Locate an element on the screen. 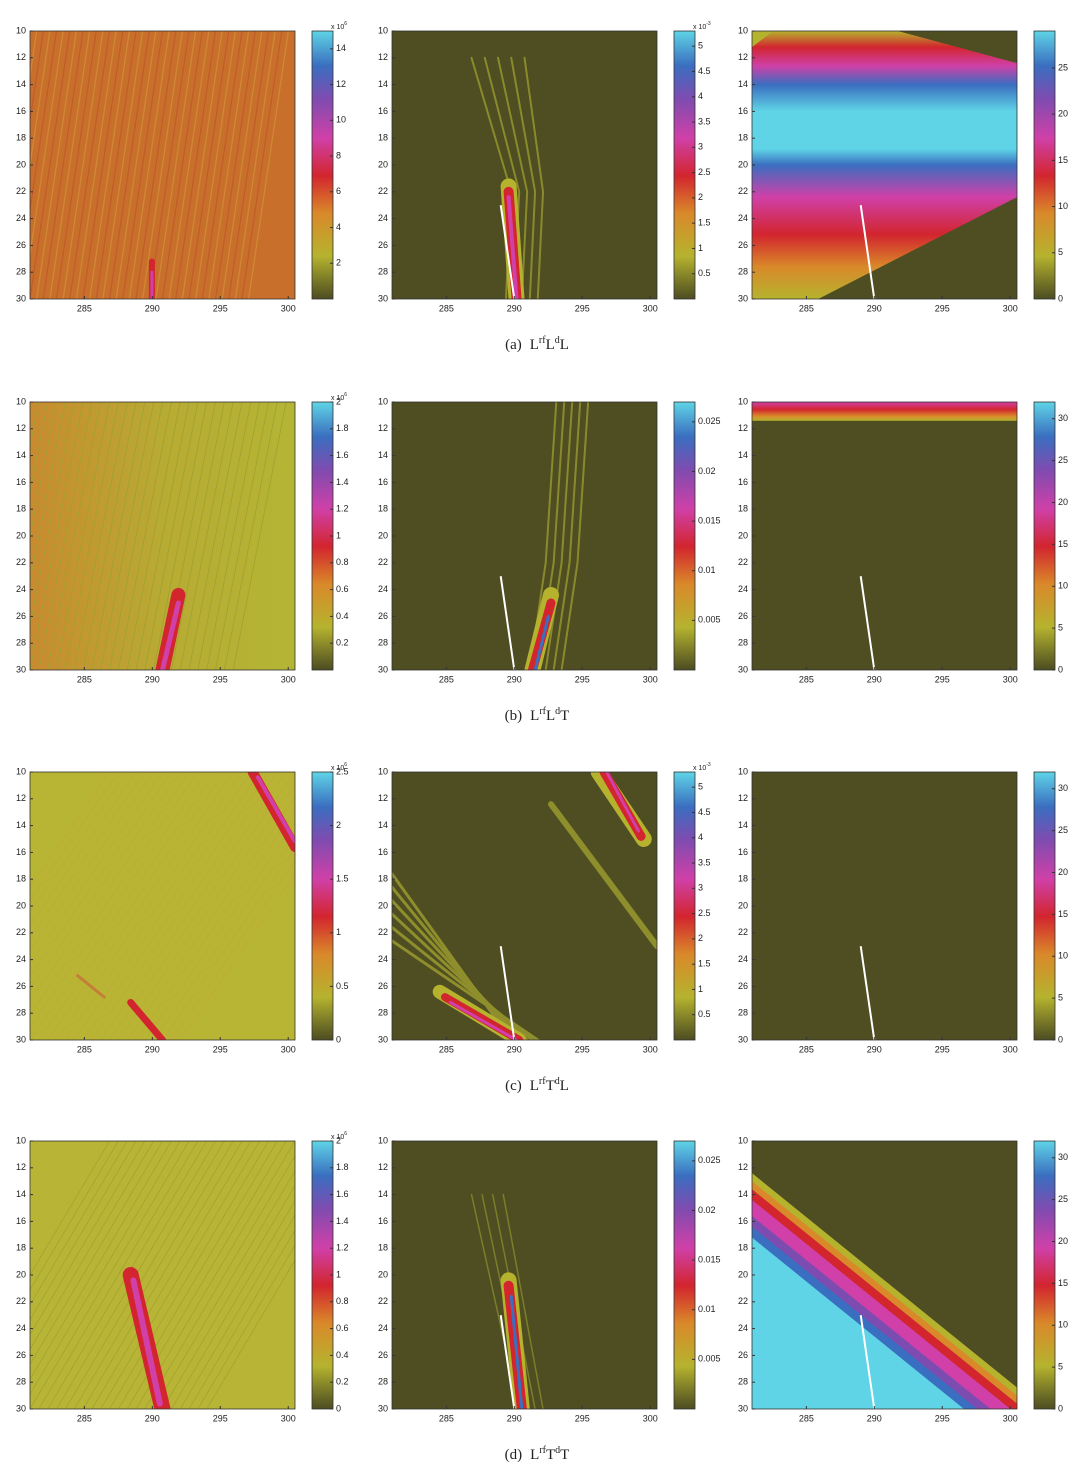  colorbar-tick-label: 0.4 is located at coordinates (342, 1355).